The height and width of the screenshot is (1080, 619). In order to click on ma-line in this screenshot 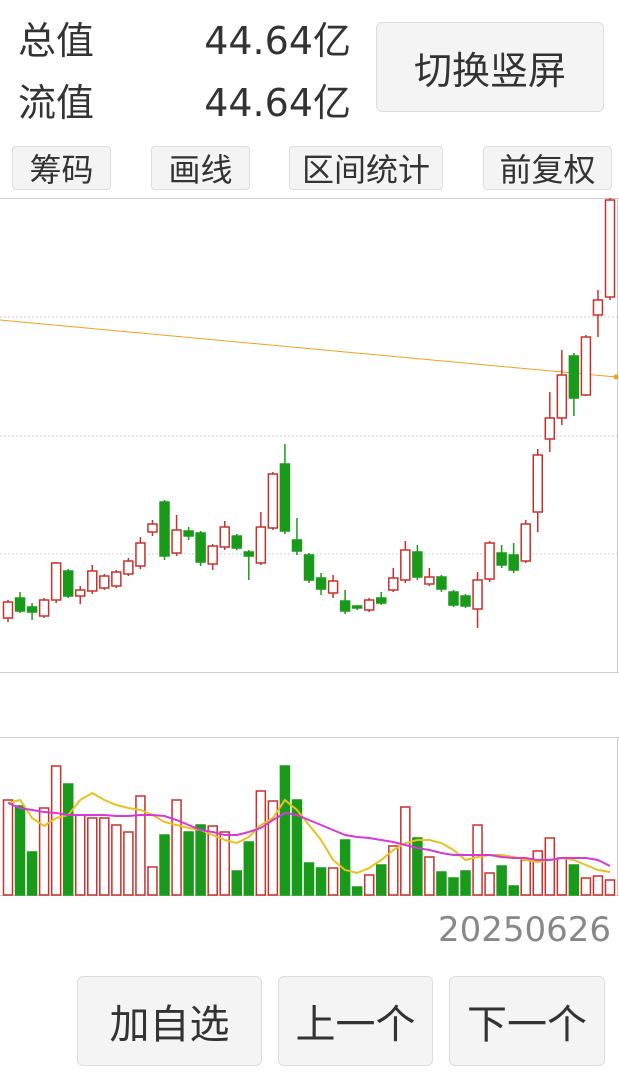, I will do `click(309, 834)`.